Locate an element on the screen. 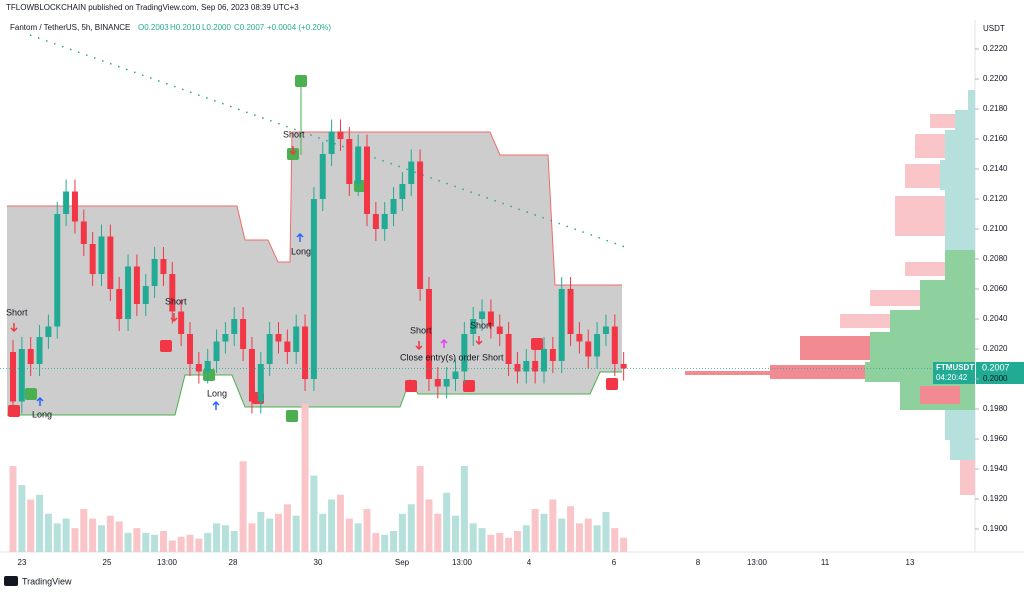  y-tick-label: 0.2100 is located at coordinates (995, 228).